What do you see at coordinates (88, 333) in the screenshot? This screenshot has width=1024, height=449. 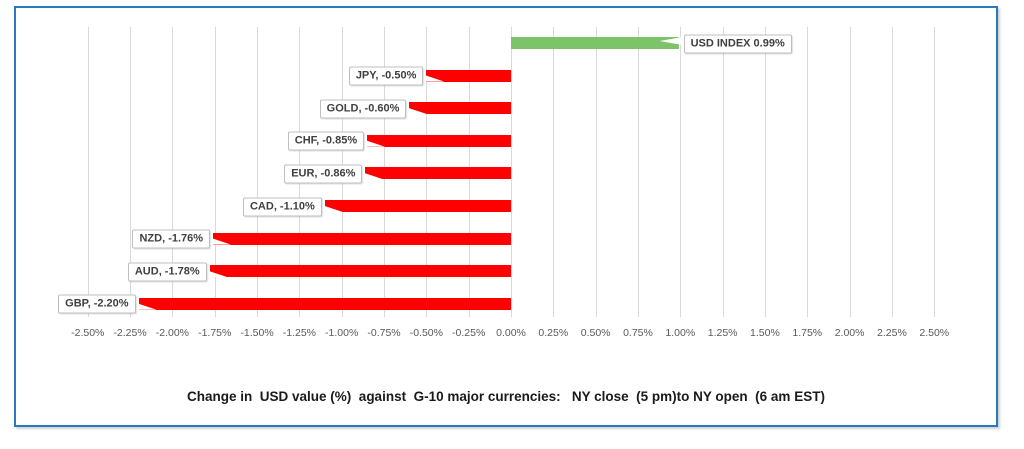 I see `x-tick-label: -2.50%` at bounding box center [88, 333].